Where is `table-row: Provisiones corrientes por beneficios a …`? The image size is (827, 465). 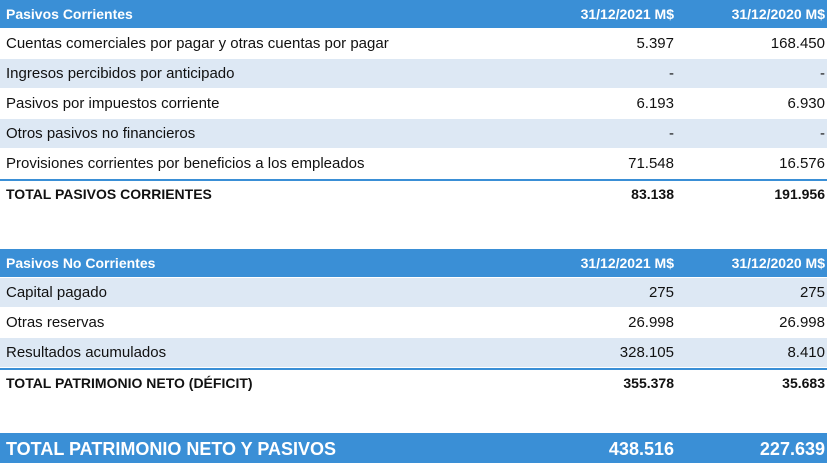 table-row: Provisiones corrientes por beneficios a … is located at coordinates (413, 164).